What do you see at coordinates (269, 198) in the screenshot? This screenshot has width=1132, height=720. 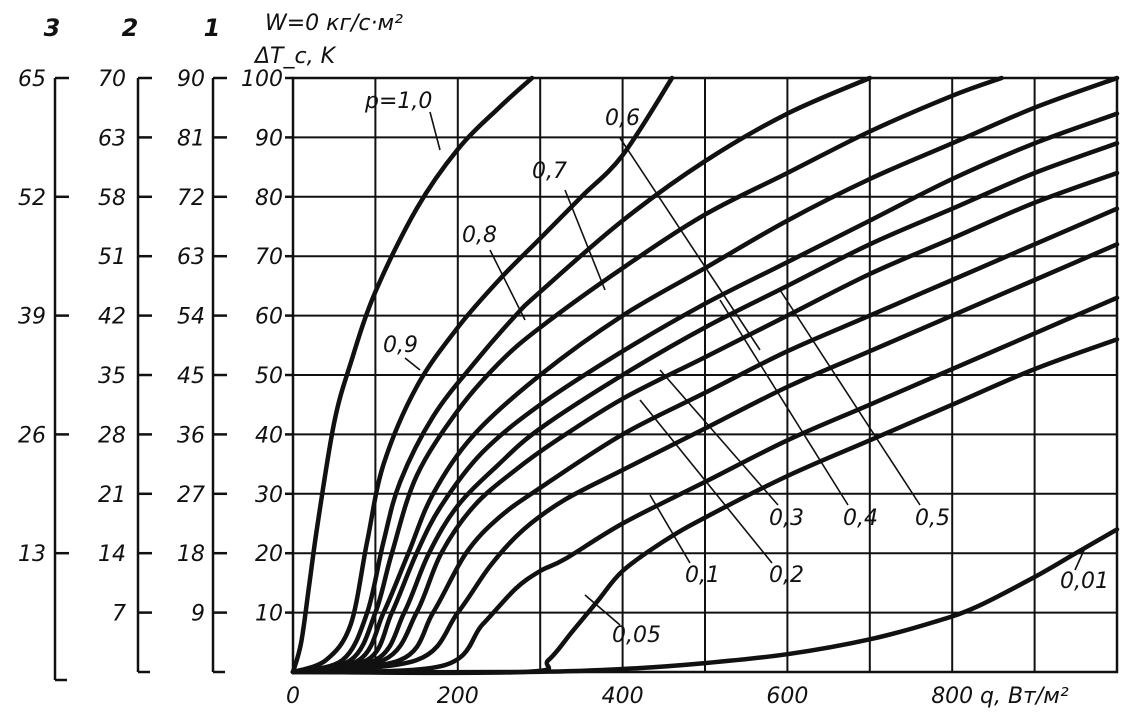 I see `y-tick-label: 80` at bounding box center [269, 198].